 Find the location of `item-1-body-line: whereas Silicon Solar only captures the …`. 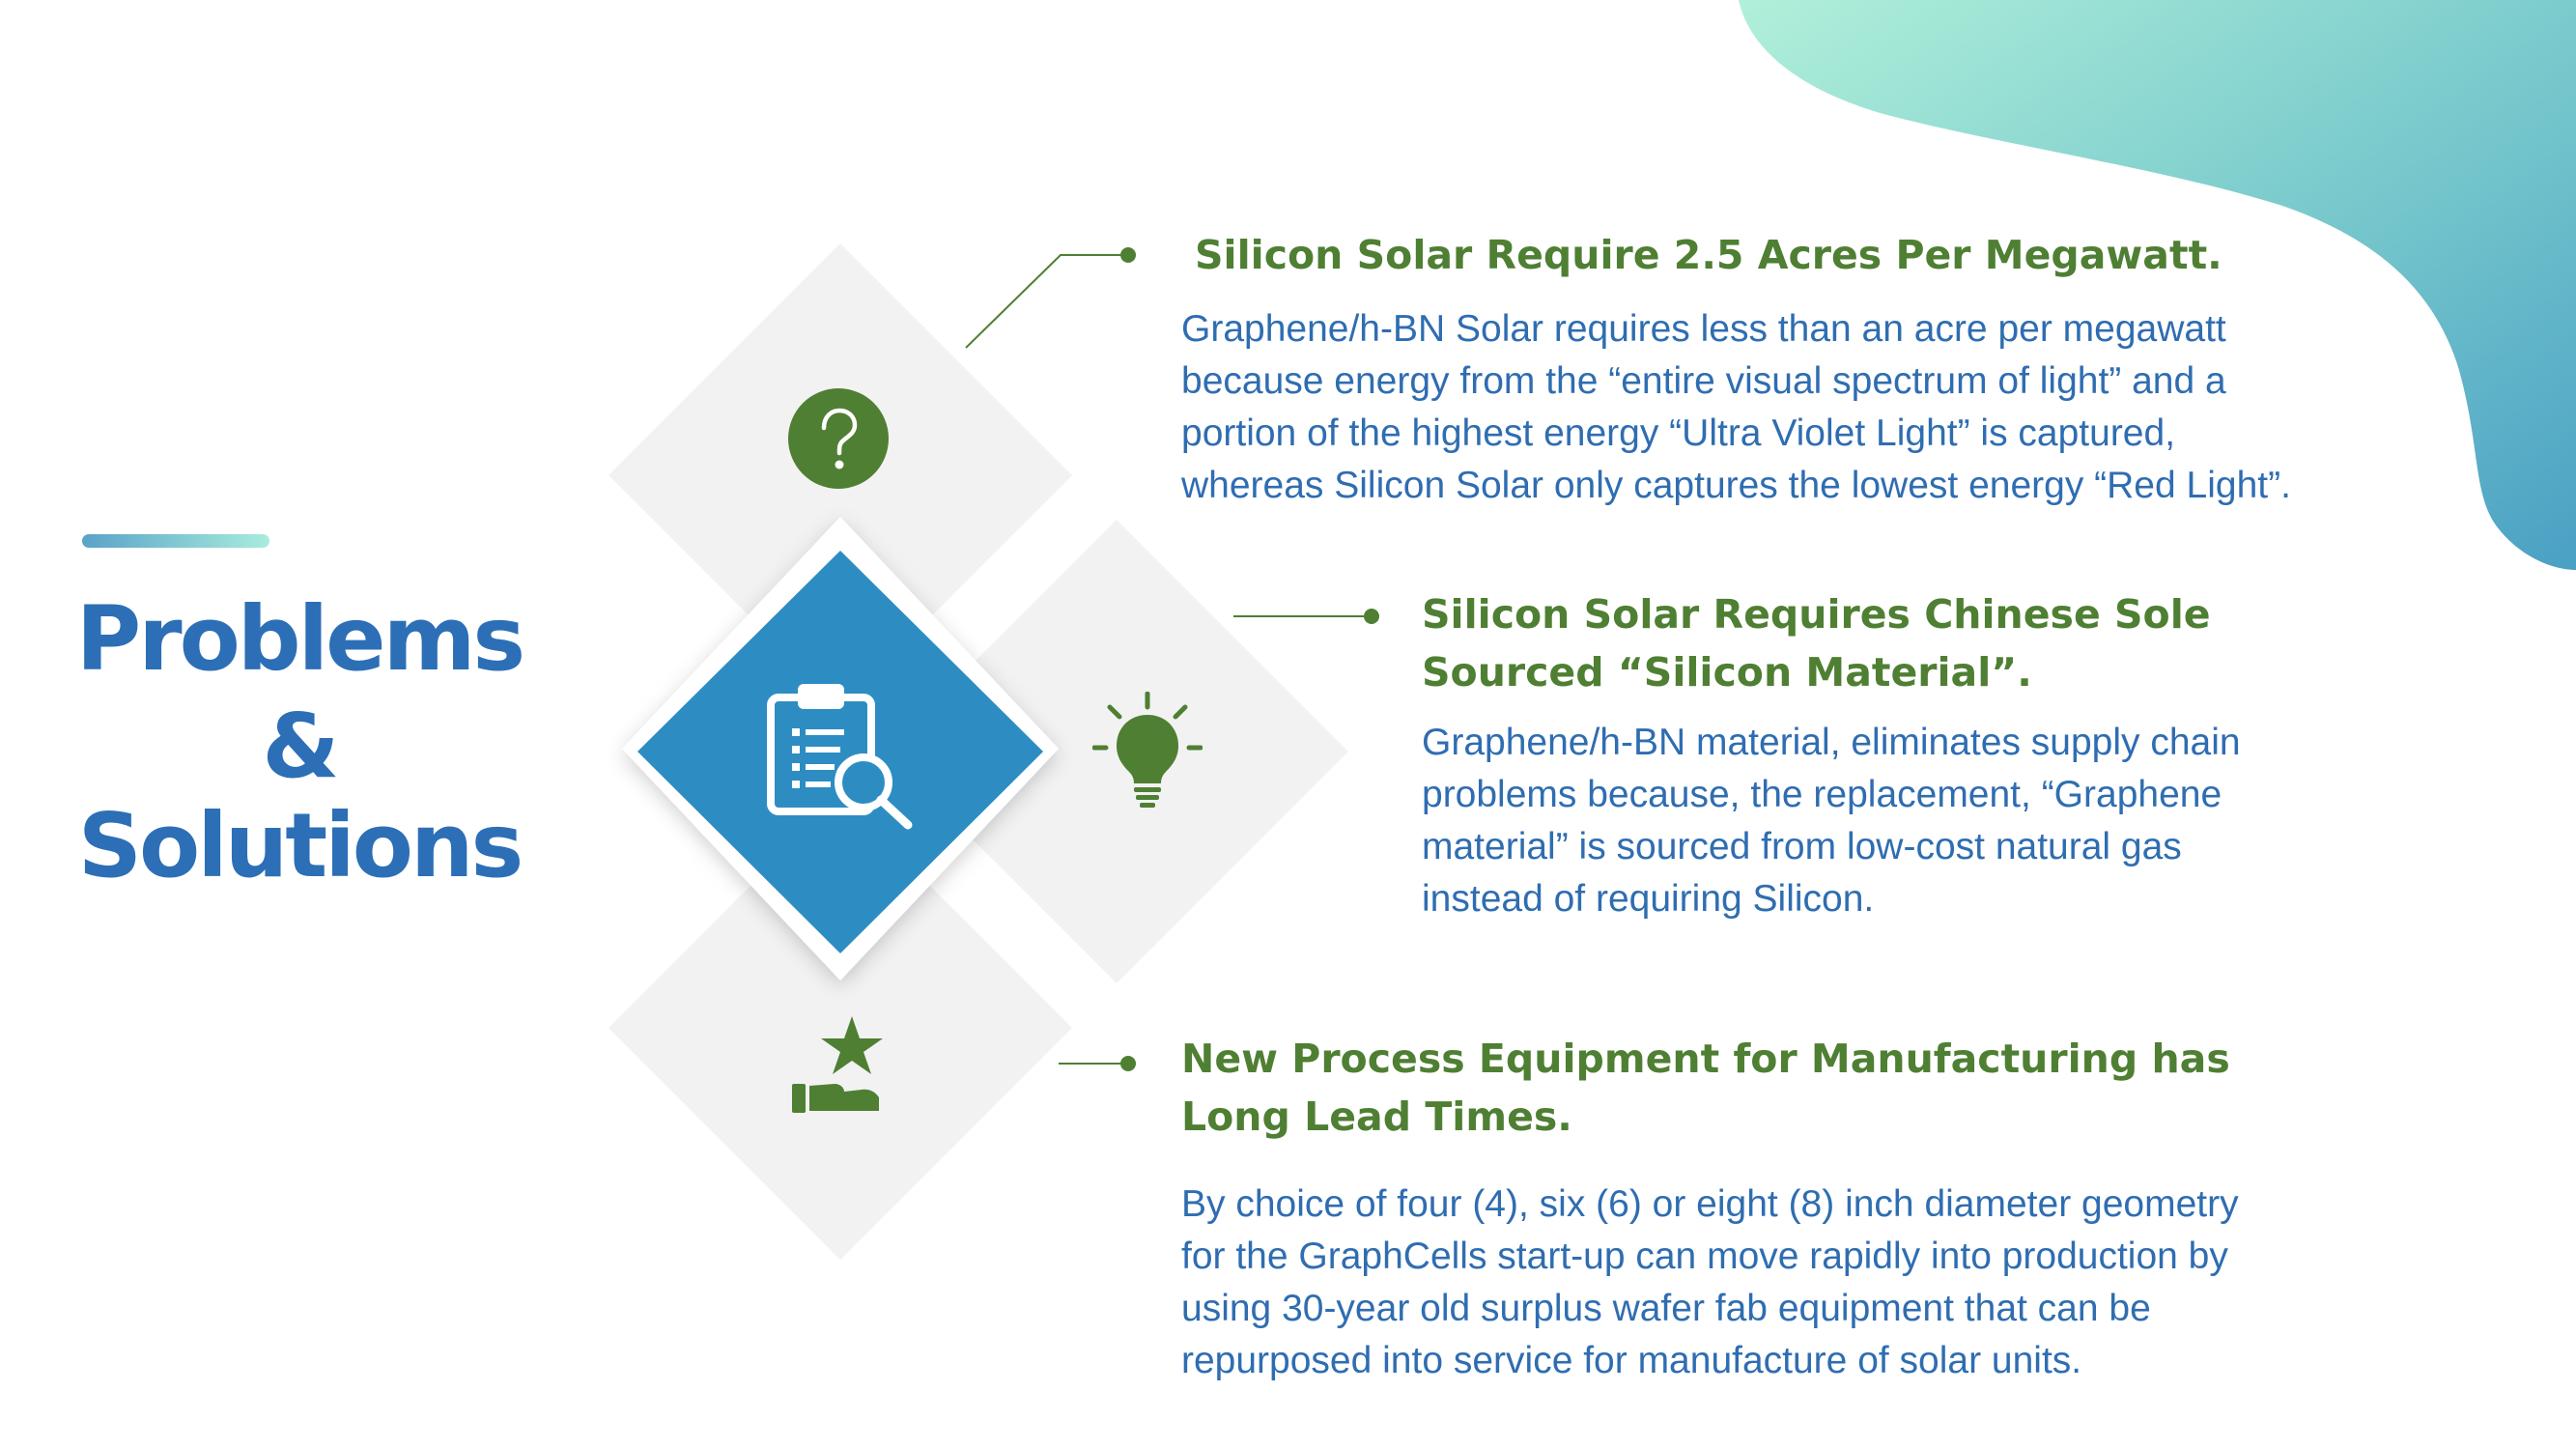

item-1-body-line: whereas Silicon Solar only captures the … is located at coordinates (1736, 485).